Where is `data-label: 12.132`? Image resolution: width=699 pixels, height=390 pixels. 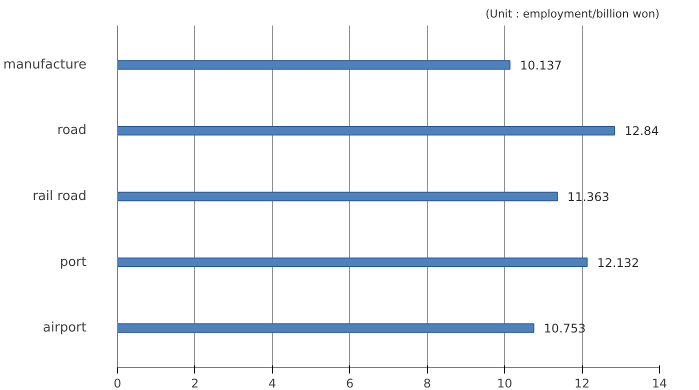 data-label: 12.132 is located at coordinates (618, 263).